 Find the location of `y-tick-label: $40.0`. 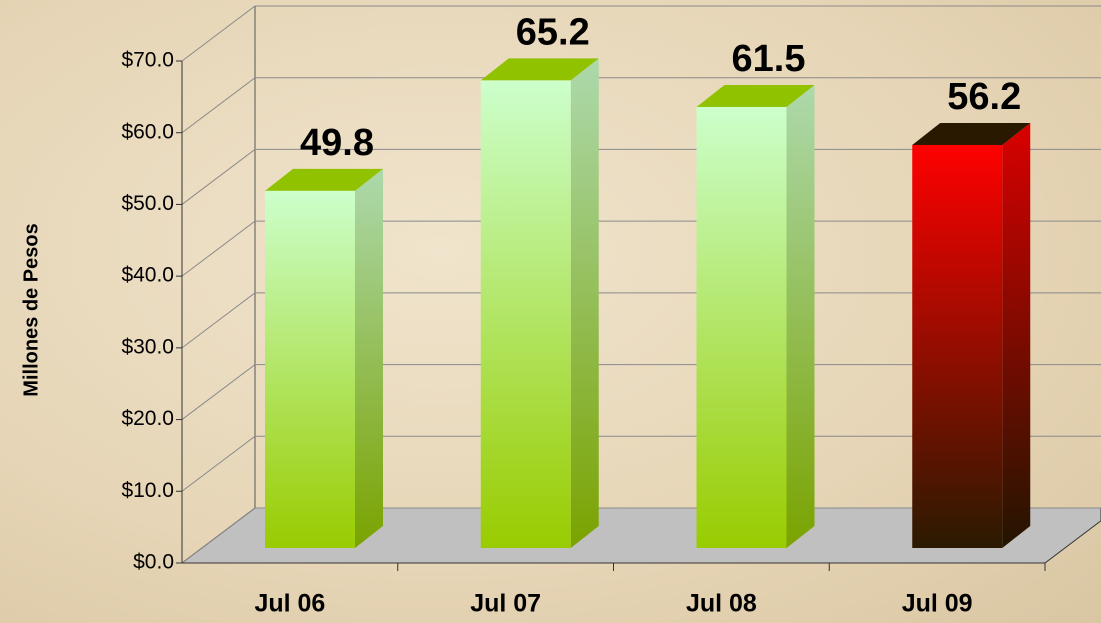

y-tick-label: $40.0 is located at coordinates (147, 275).